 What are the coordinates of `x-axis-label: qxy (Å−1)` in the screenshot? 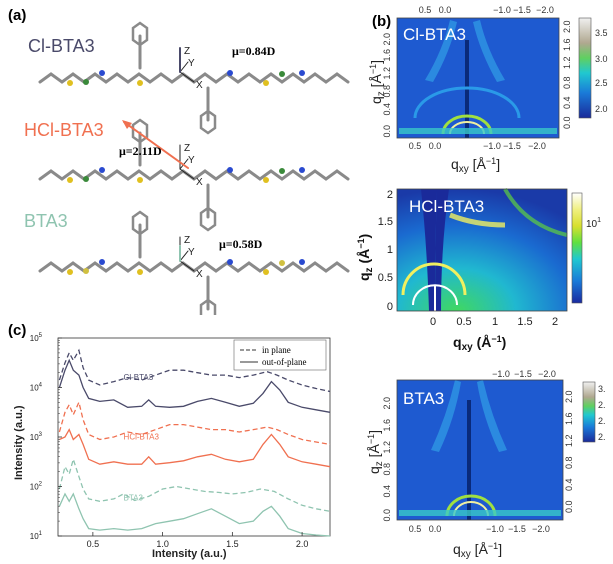 It's located at (479, 343).